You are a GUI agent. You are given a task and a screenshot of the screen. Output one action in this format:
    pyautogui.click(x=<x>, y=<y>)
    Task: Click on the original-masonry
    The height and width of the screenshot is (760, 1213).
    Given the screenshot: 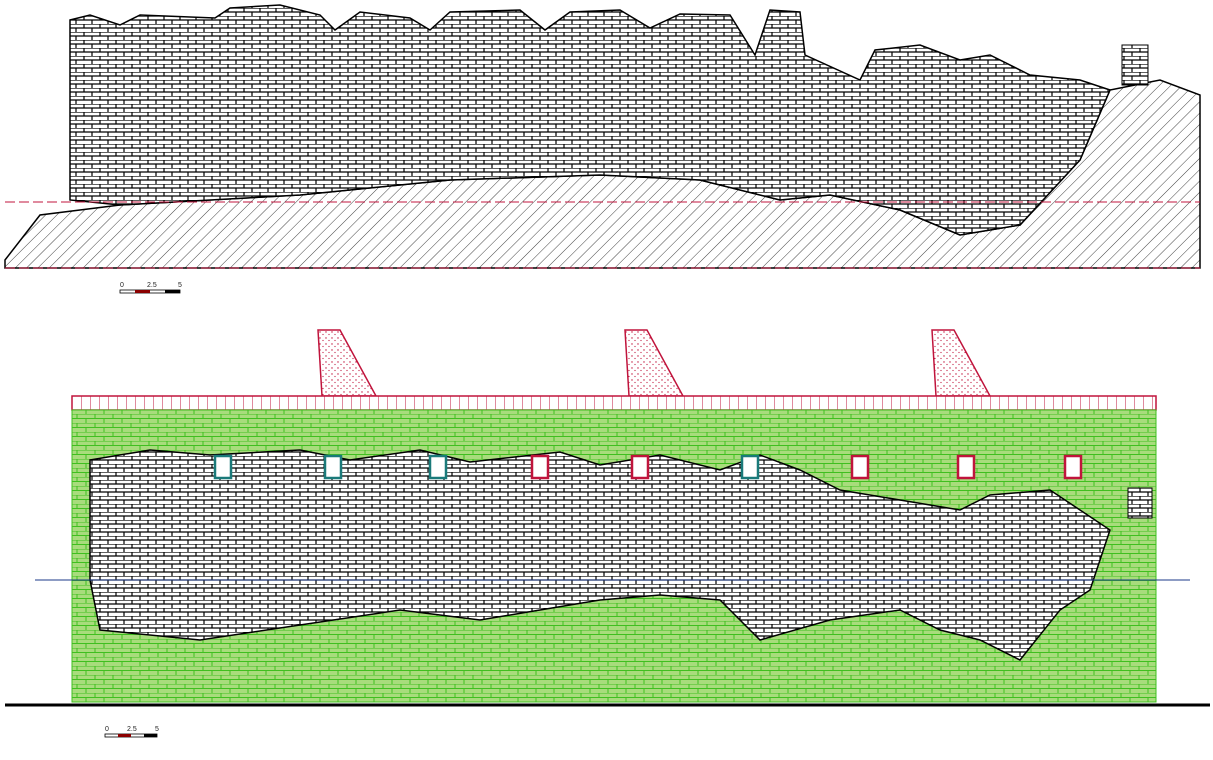 What is the action you would take?
    pyautogui.click(x=1140, y=503)
    